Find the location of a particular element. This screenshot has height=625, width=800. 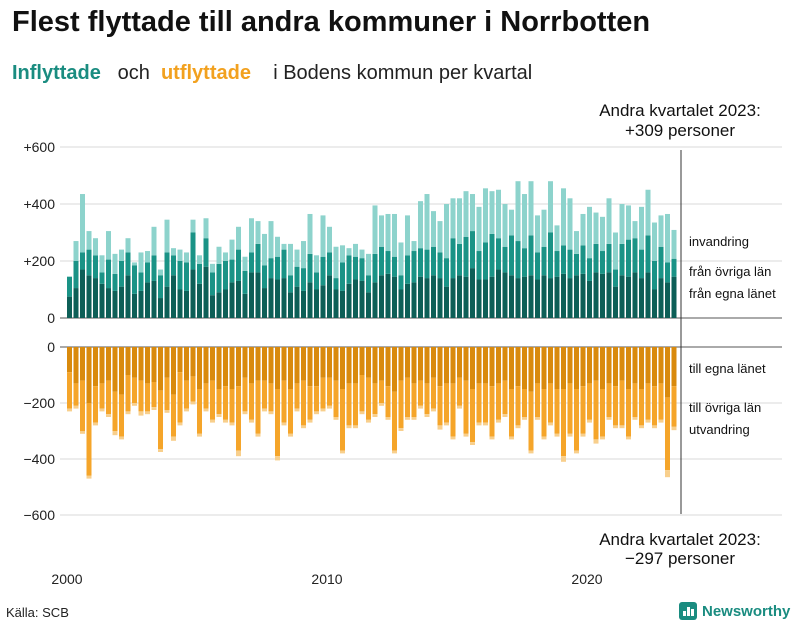

x-tick-label: 2010 is located at coordinates (326, 579).